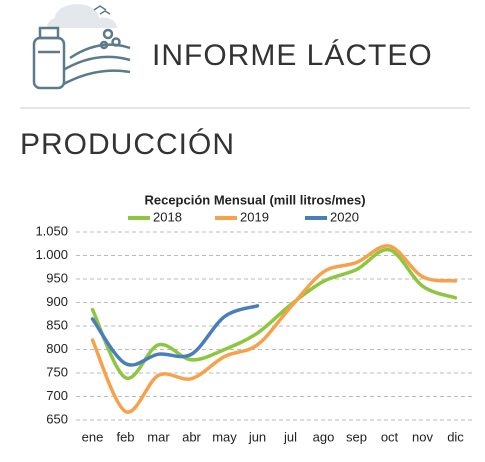 The image size is (485, 462). What do you see at coordinates (51, 254) in the screenshot?
I see `y-tick-label: 1.000` at bounding box center [51, 254].